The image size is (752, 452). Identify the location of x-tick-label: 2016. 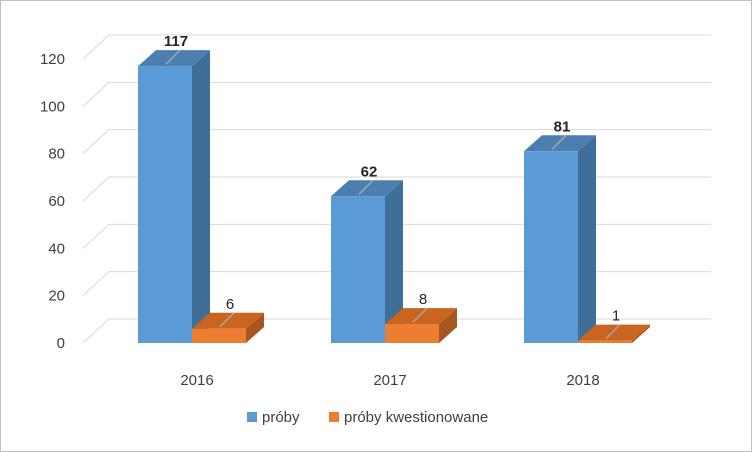
(196, 380).